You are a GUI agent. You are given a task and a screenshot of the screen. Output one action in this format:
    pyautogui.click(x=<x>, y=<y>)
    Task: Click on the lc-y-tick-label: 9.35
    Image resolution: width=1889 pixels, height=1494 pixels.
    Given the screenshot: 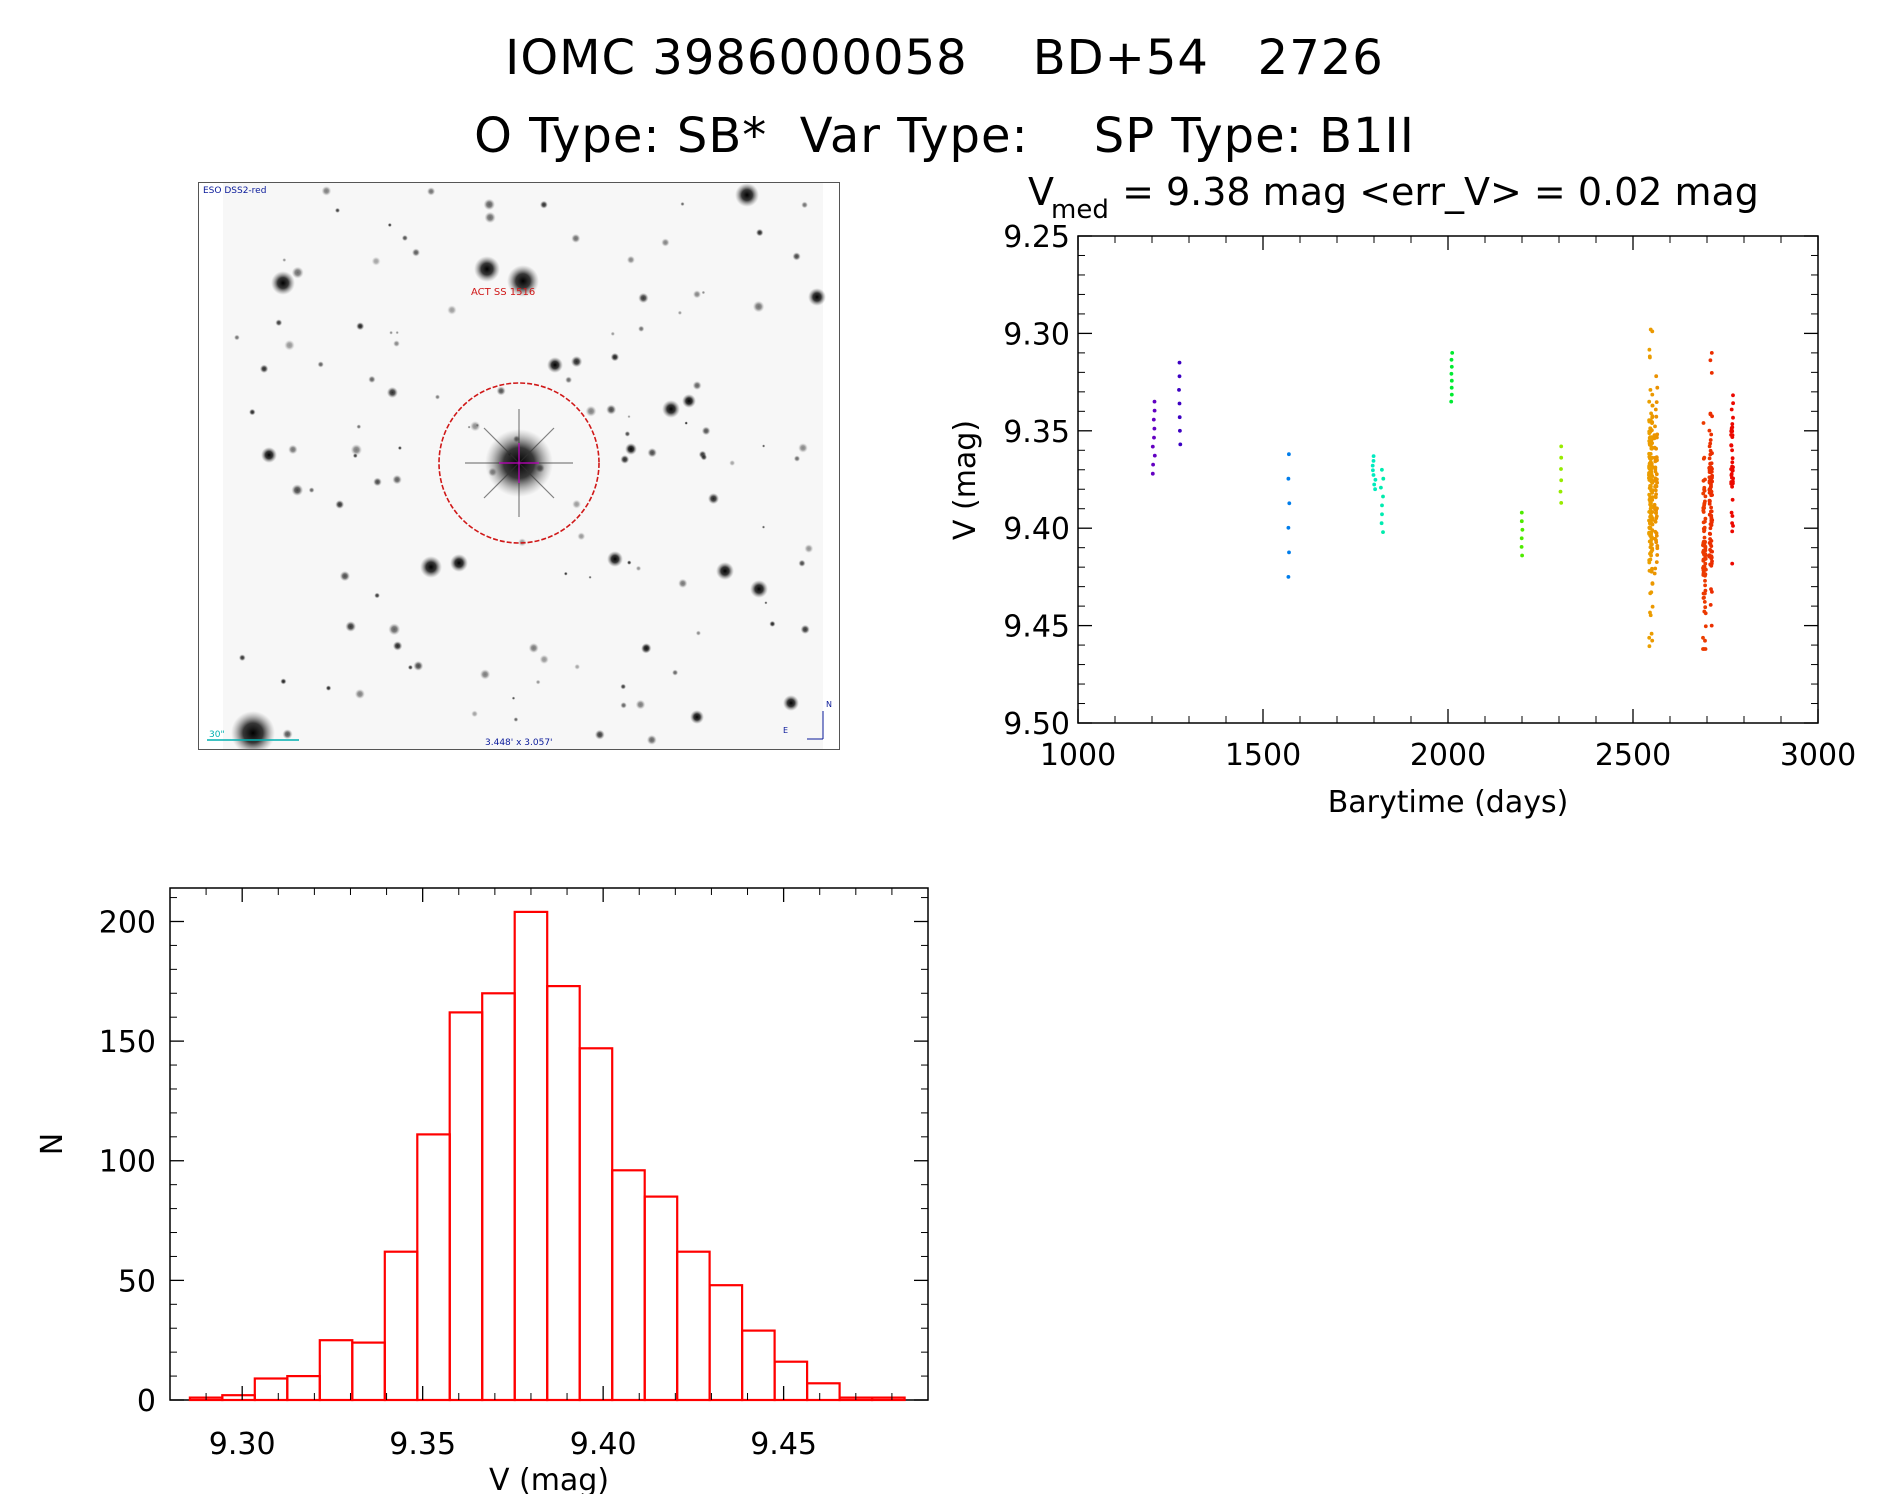 What is the action you would take?
    pyautogui.click(x=1036, y=432)
    